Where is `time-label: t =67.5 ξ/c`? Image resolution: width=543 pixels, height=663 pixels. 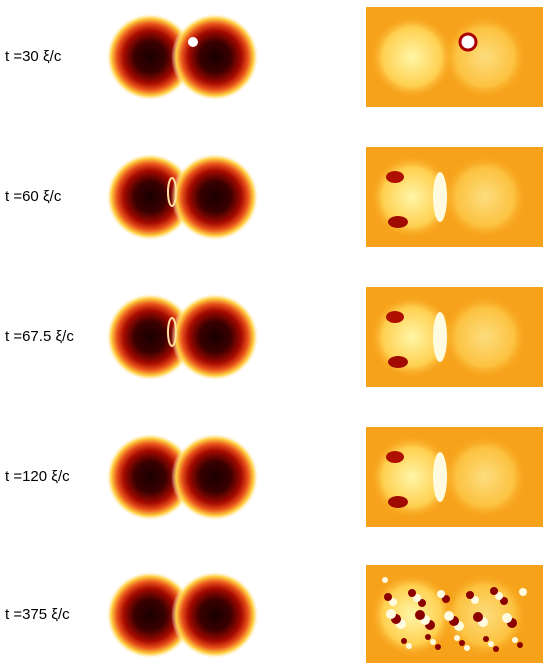 time-label: t =67.5 ξ/c is located at coordinates (39, 336).